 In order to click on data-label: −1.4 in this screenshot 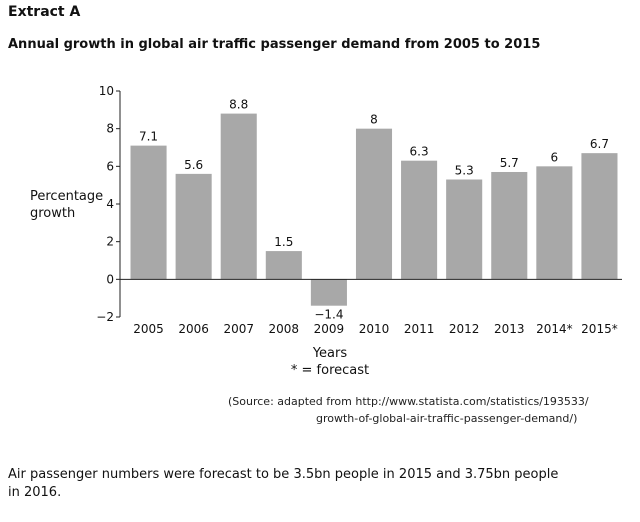, I will do `click(328, 315)`.